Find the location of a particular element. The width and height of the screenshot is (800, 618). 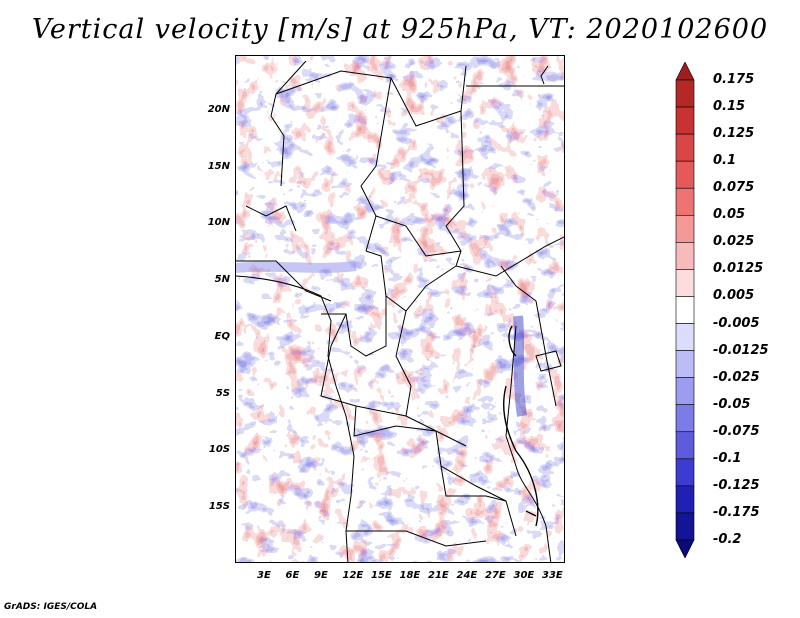

colorbar-tick-label: -0.175 is located at coordinates (736, 512).